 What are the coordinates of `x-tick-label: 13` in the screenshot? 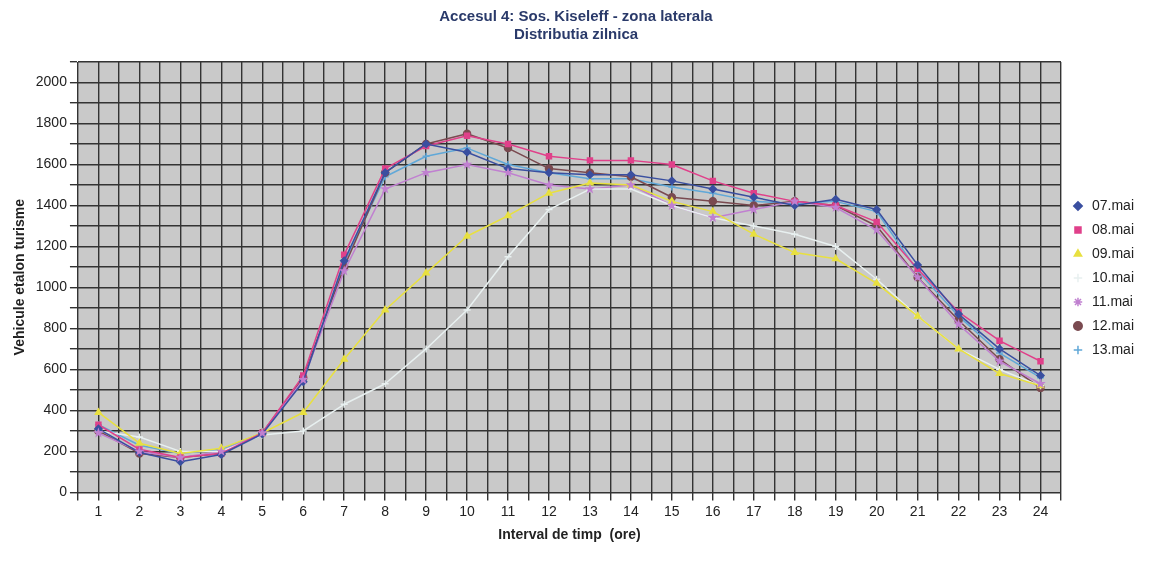 It's located at (590, 510).